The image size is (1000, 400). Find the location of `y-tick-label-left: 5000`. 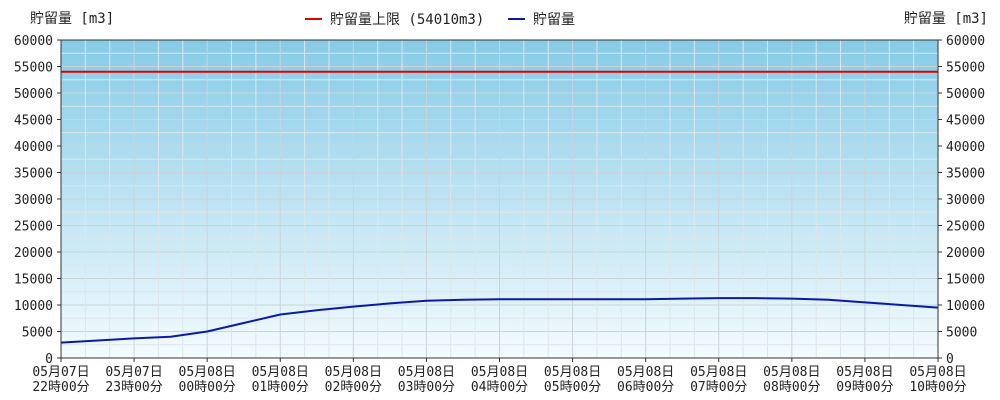

y-tick-label-left: 5000 is located at coordinates (37, 333).